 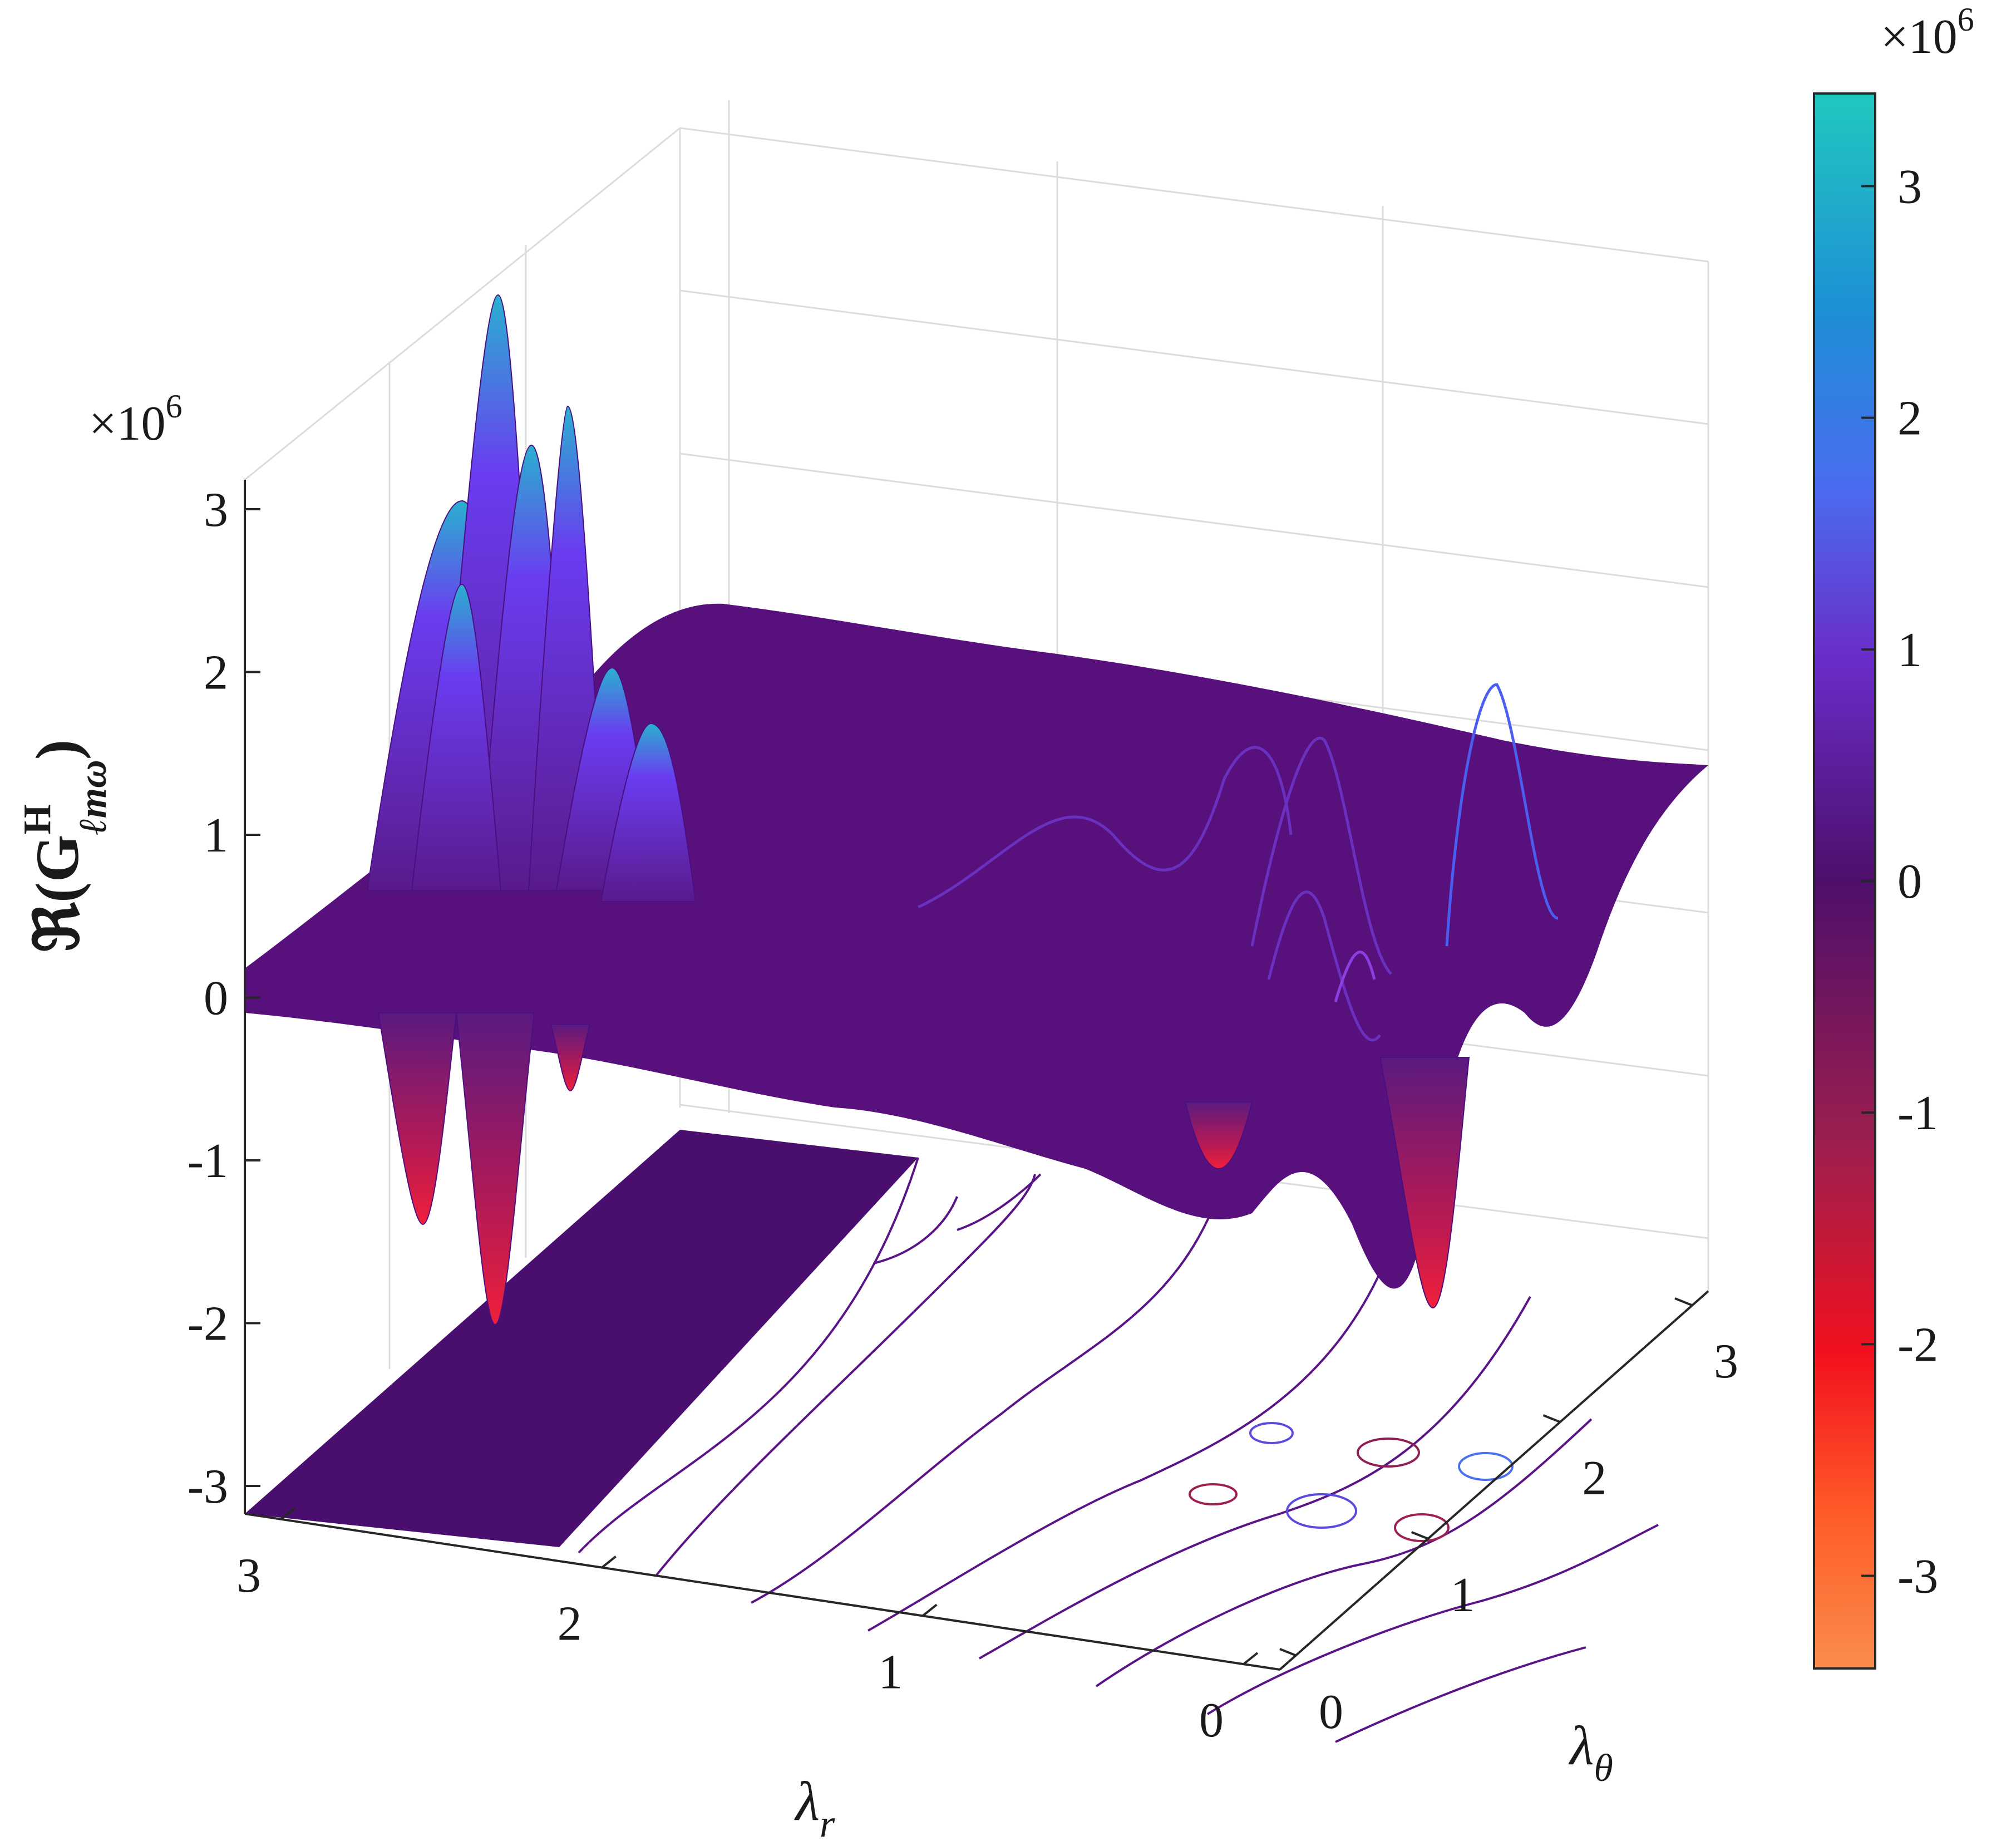 I want to click on z-multiplier: ×10⁶, so click(x=136, y=419).